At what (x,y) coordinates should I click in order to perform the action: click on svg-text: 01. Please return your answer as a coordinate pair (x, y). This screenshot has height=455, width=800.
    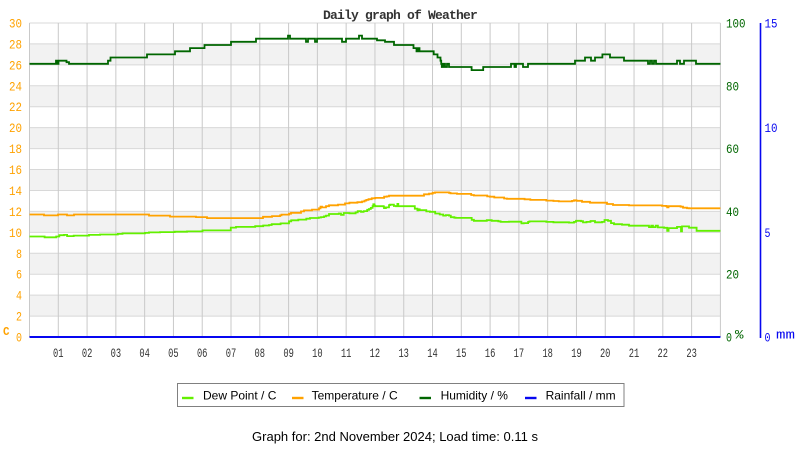
    Looking at the image, I should click on (58, 354).